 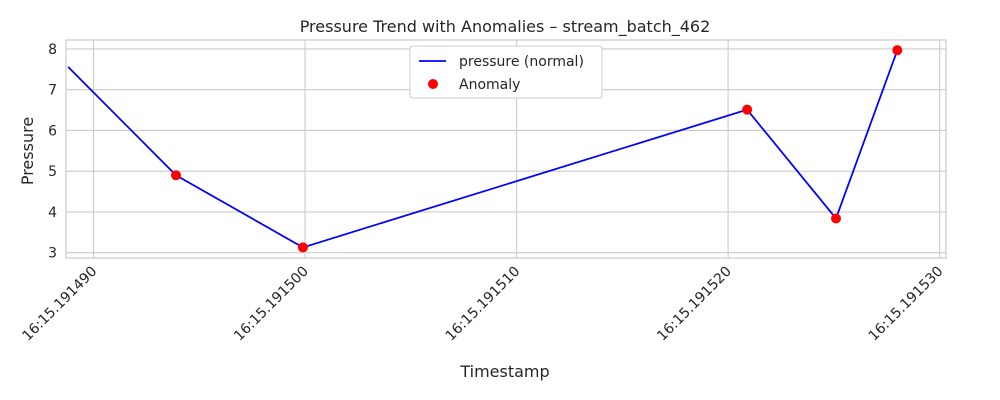 I want to click on legend-box, so click(x=506, y=72).